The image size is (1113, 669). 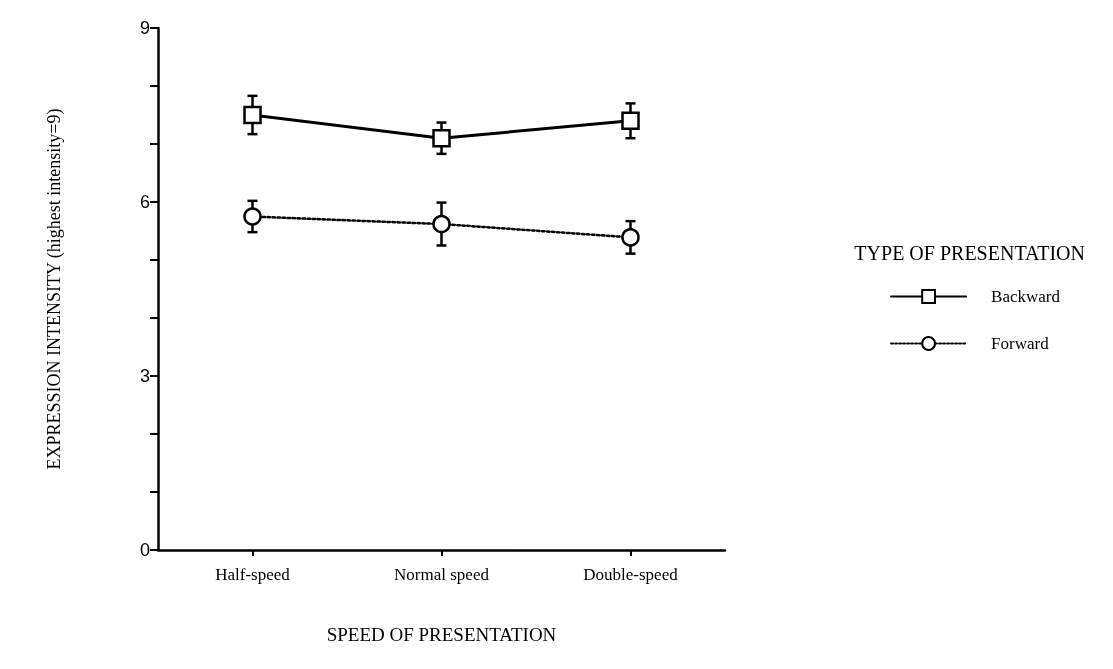 I want to click on y-tick-label: 0, so click(x=144, y=550).